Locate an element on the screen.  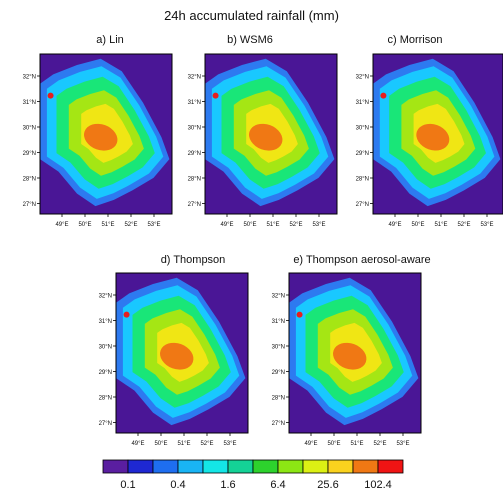
colorbar-label: 102.4 is located at coordinates (378, 485).